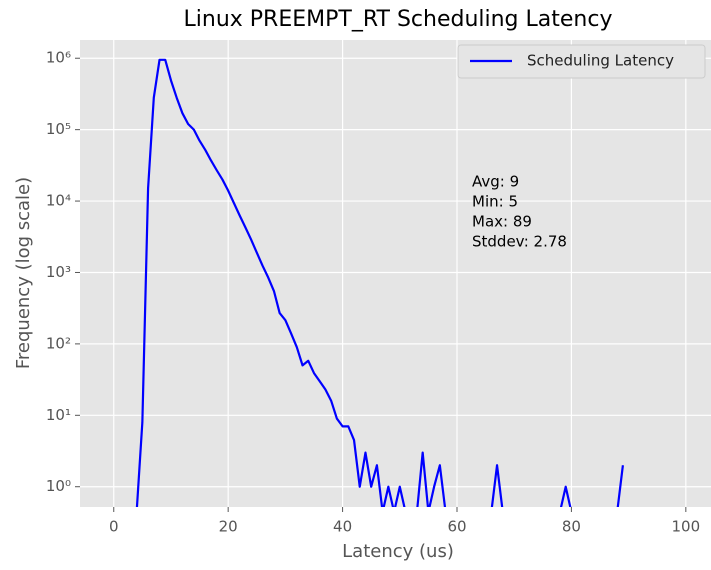  Describe the element at coordinates (571, 527) in the screenshot. I see `x-tick-label: 80` at that location.